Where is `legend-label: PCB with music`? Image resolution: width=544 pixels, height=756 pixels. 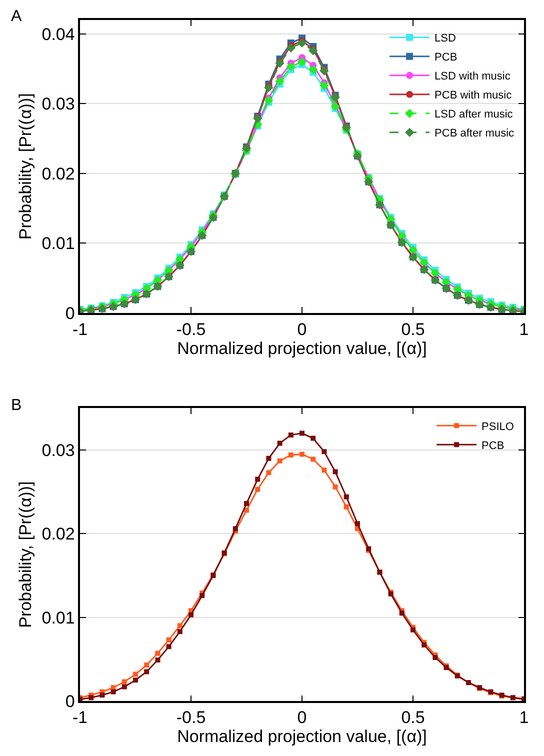 legend-label: PCB with music is located at coordinates (473, 96).